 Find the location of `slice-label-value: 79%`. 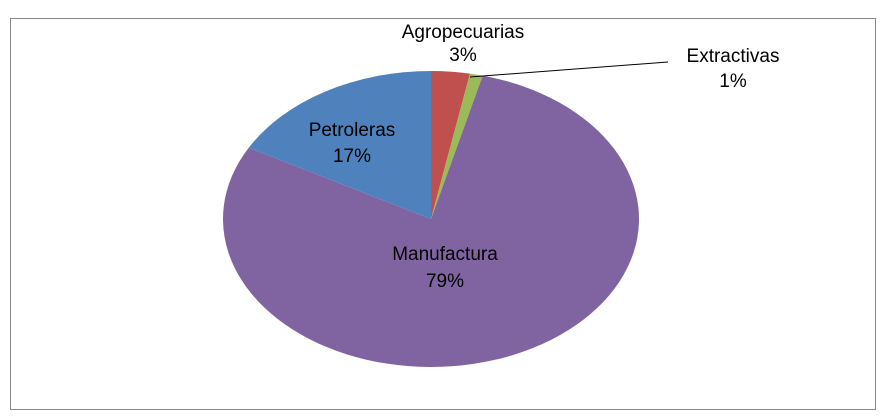

slice-label-value: 79% is located at coordinates (445, 281).